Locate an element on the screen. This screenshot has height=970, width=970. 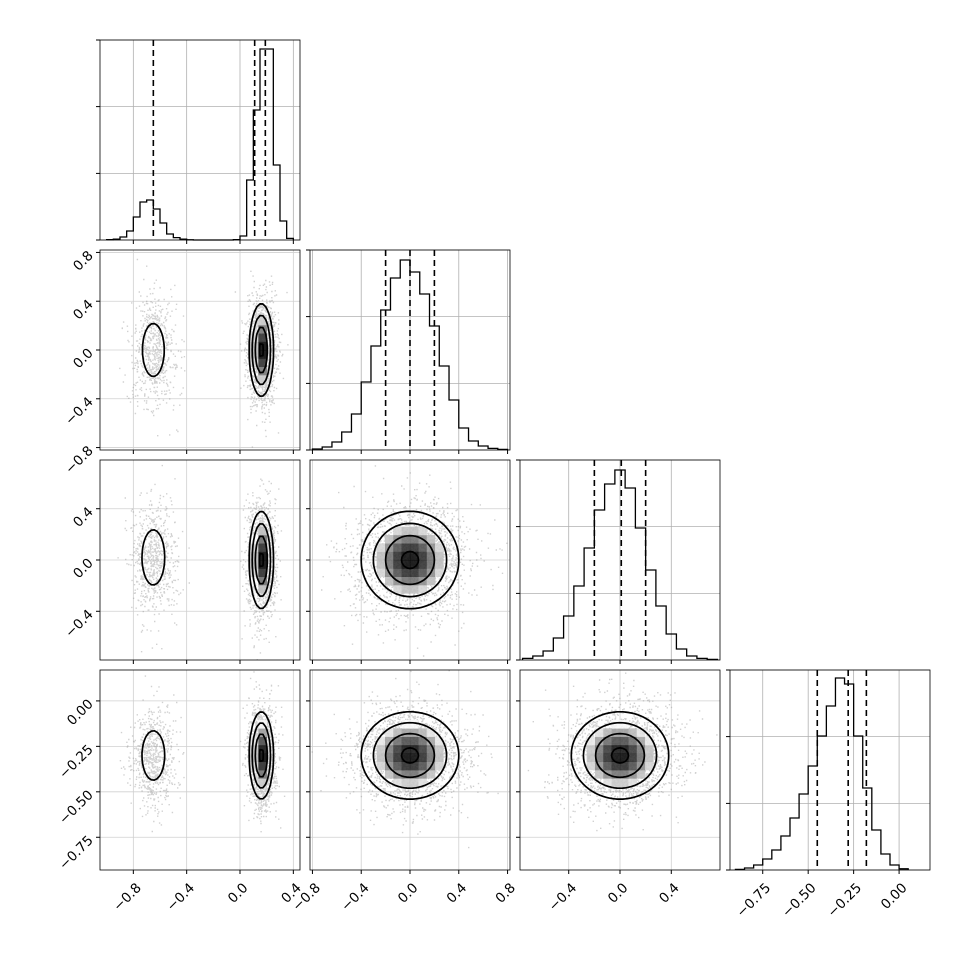
scatter-points is located at coordinates (202, 752).